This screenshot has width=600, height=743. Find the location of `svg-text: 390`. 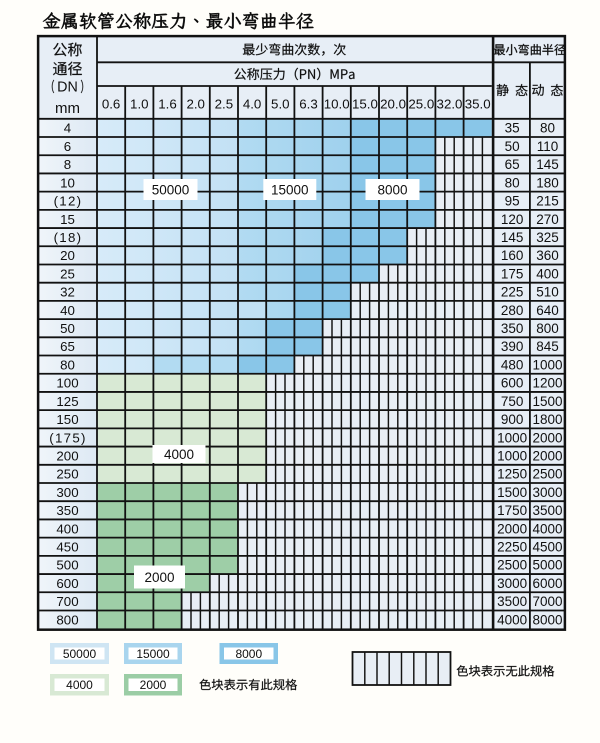

svg-text: 390 is located at coordinates (512, 346).